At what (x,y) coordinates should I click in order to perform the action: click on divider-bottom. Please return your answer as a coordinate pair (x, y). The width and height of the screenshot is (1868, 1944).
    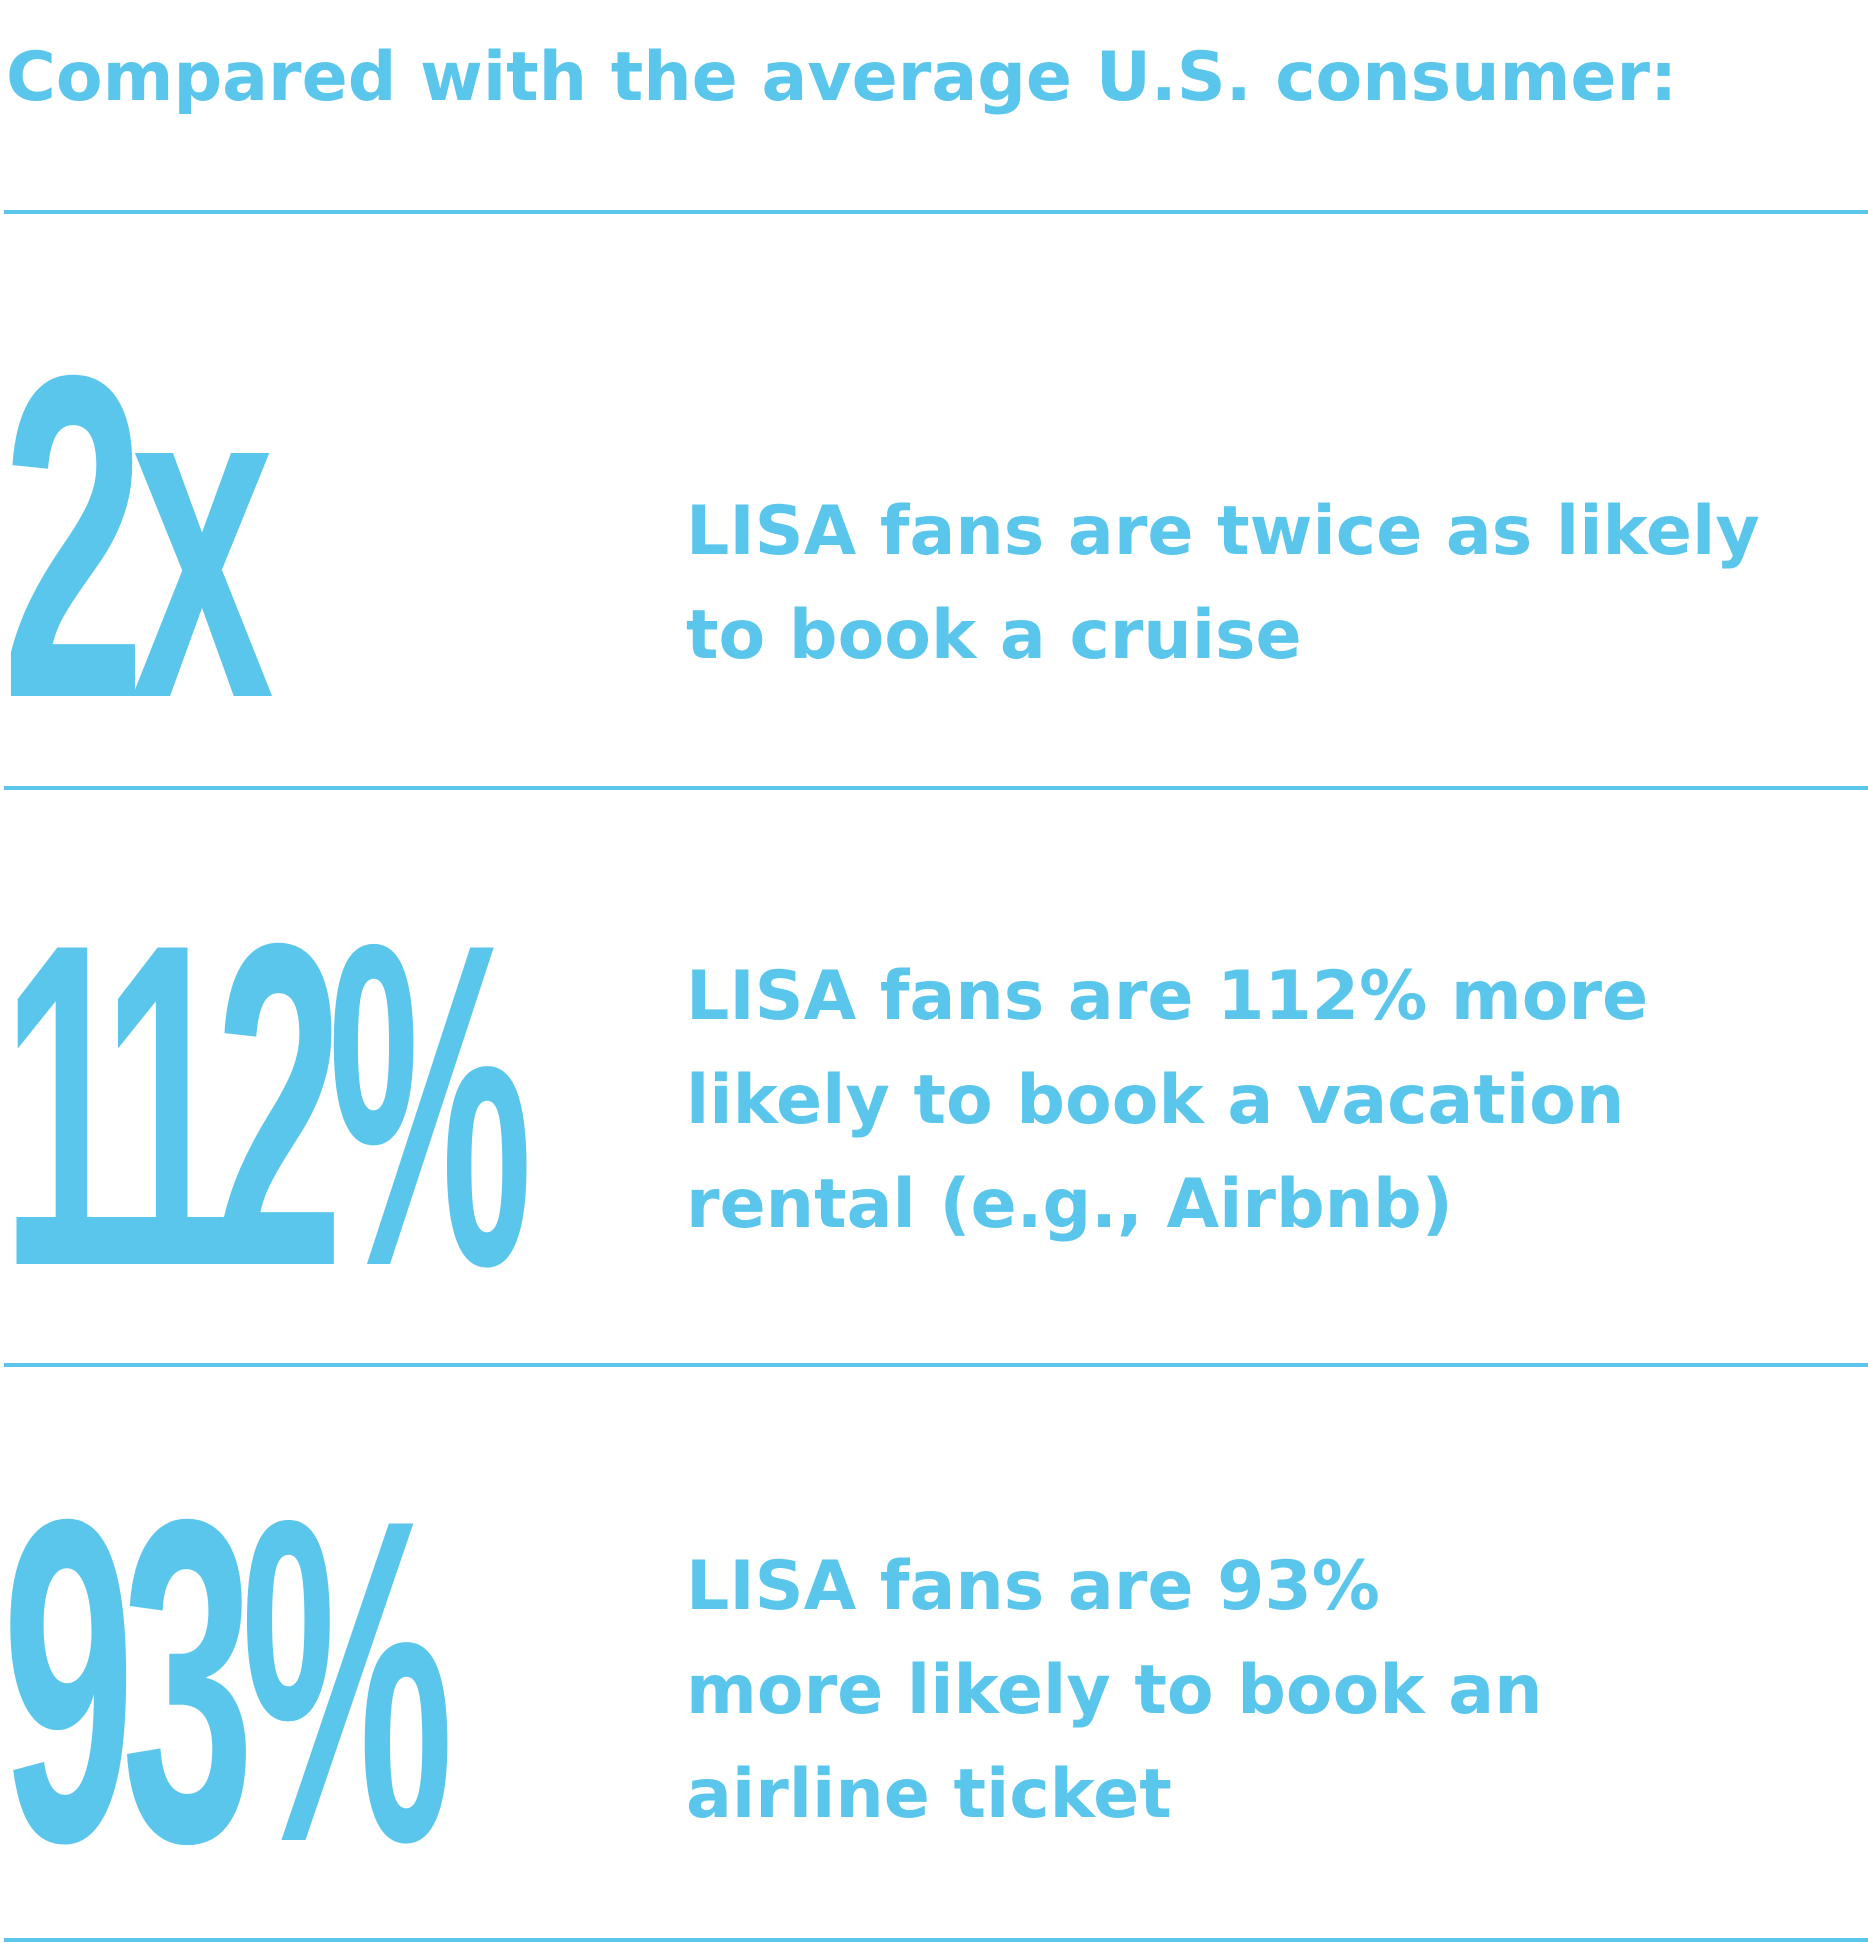
    Looking at the image, I should click on (936, 1940).